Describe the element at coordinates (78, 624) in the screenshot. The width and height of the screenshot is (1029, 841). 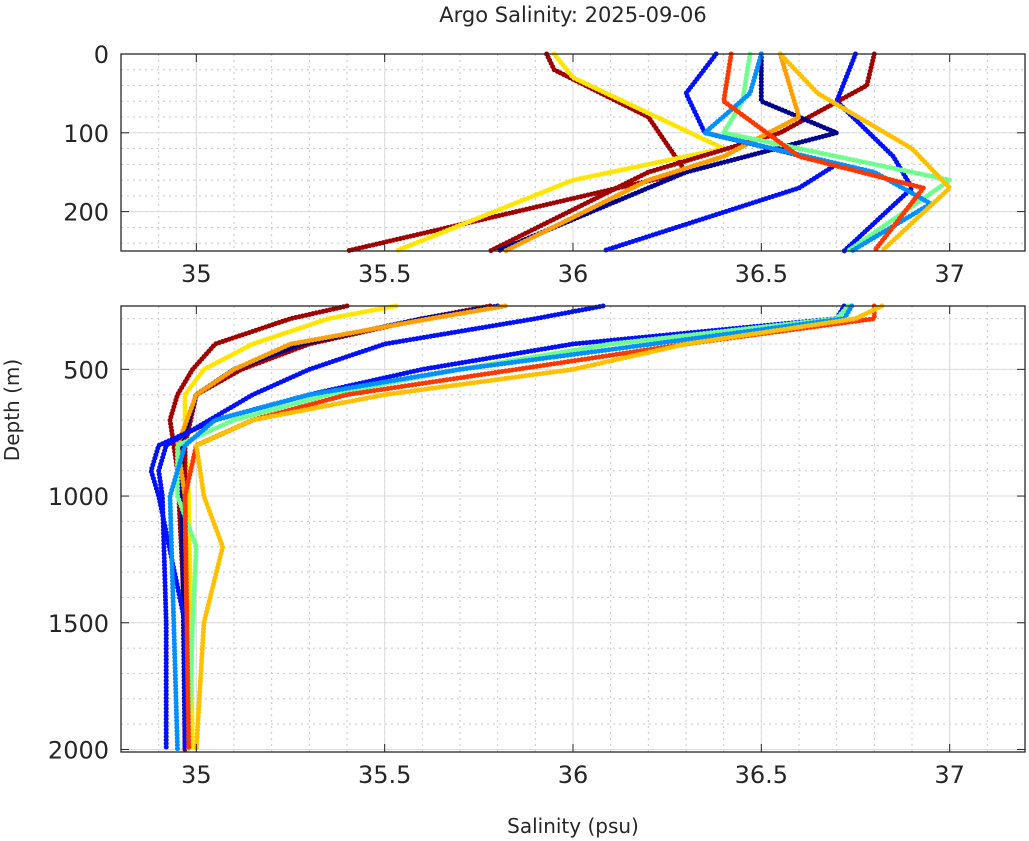
I see `y-tick-label: 1500` at that location.